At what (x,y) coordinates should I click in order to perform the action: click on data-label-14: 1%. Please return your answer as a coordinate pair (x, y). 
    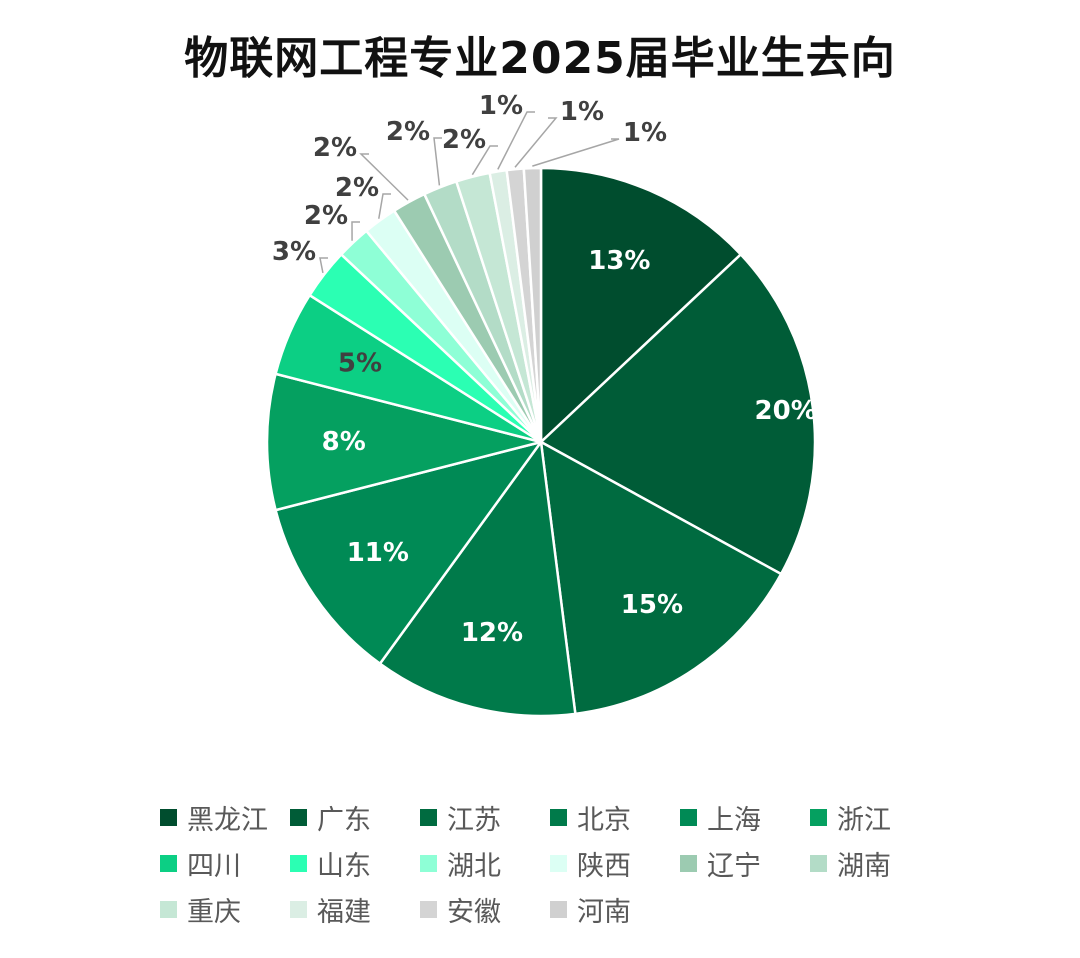
    Looking at the image, I should click on (501, 106).